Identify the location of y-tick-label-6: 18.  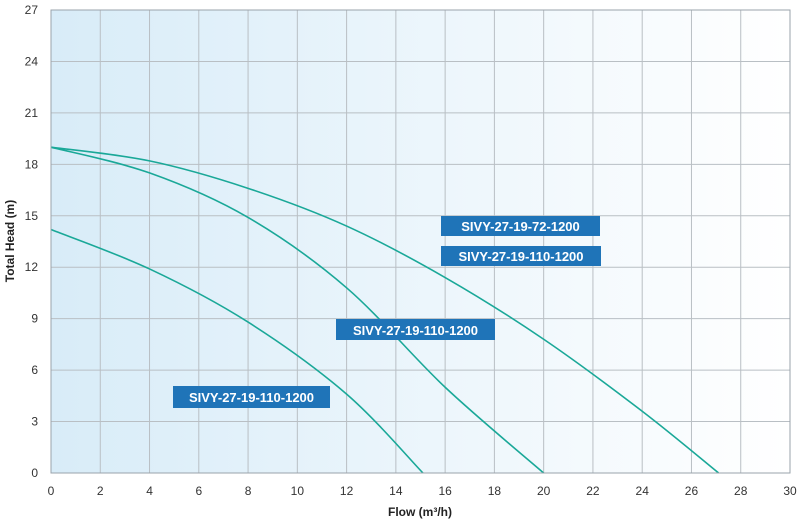
(32, 164).